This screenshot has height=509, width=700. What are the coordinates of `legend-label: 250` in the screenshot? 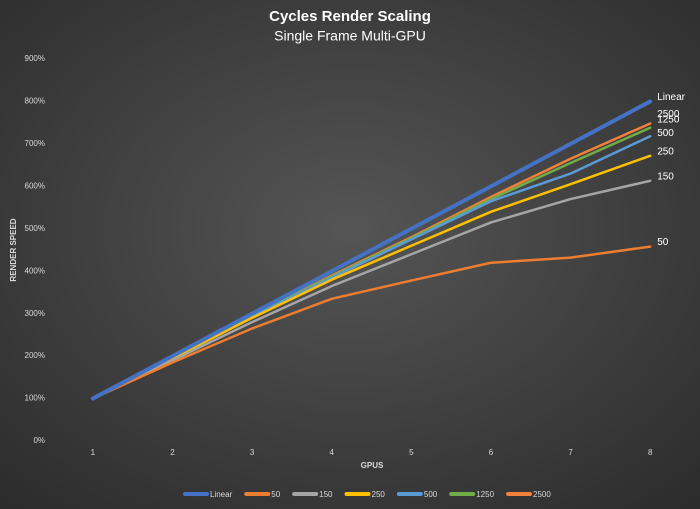 It's located at (379, 494).